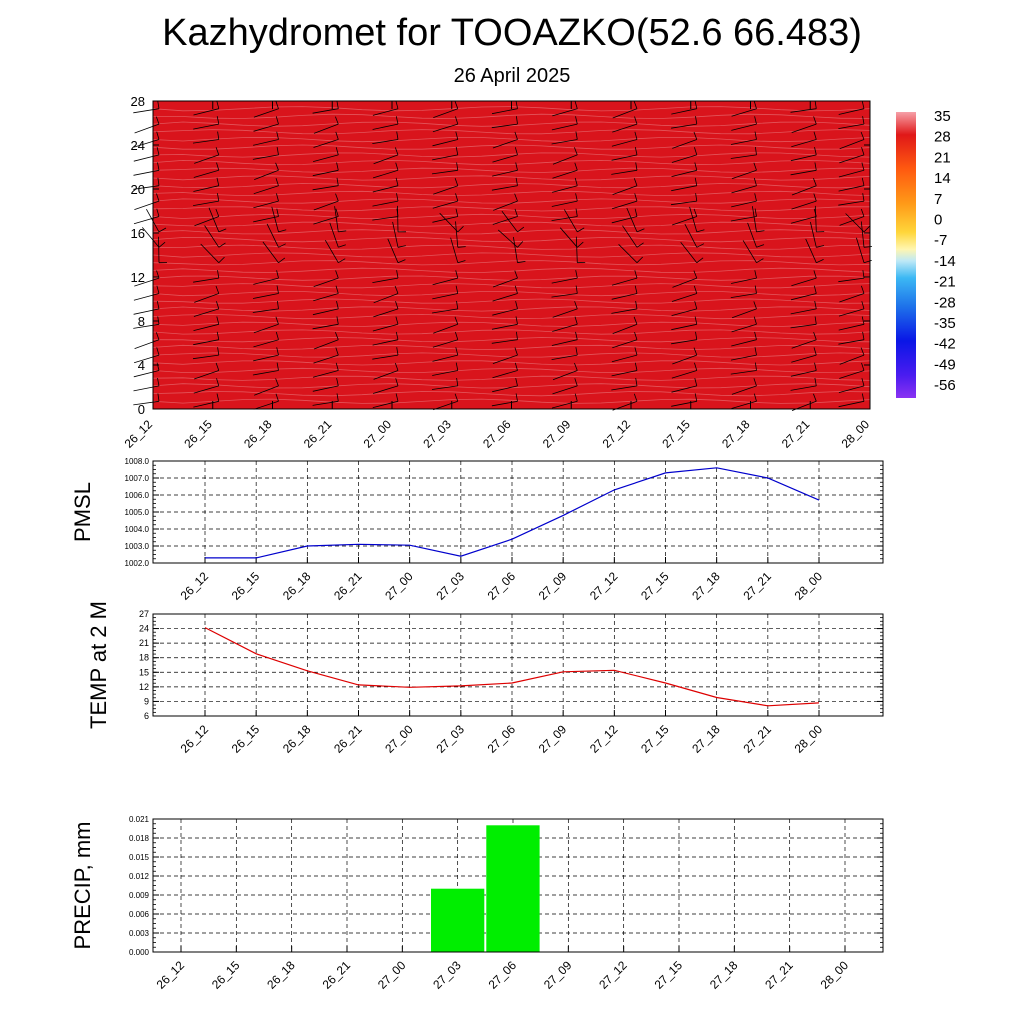  Describe the element at coordinates (502, 586) in the screenshot. I see `x-tick-label: 27_06` at that location.